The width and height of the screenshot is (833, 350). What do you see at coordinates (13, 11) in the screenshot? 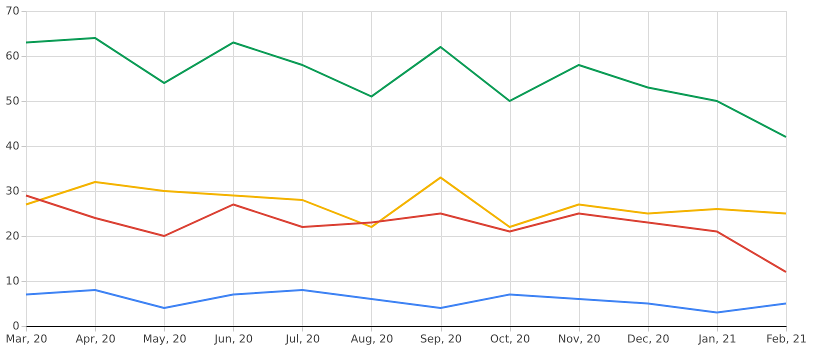
I see `y-tick-label: 70` at bounding box center [13, 11].